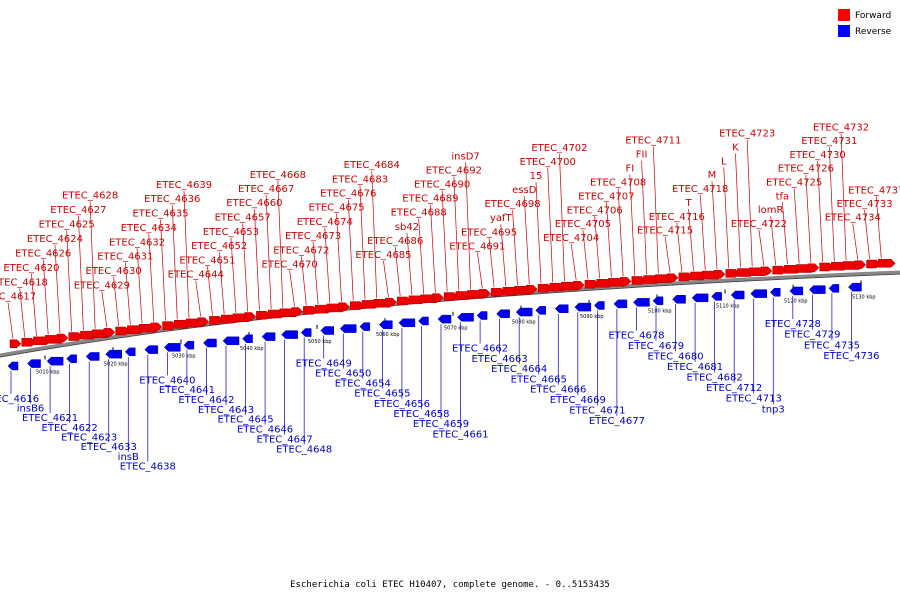 The height and width of the screenshot is (600, 900). What do you see at coordinates (841, 127) in the screenshot?
I see `forward-gene-label: ETEC_4732` at bounding box center [841, 127].